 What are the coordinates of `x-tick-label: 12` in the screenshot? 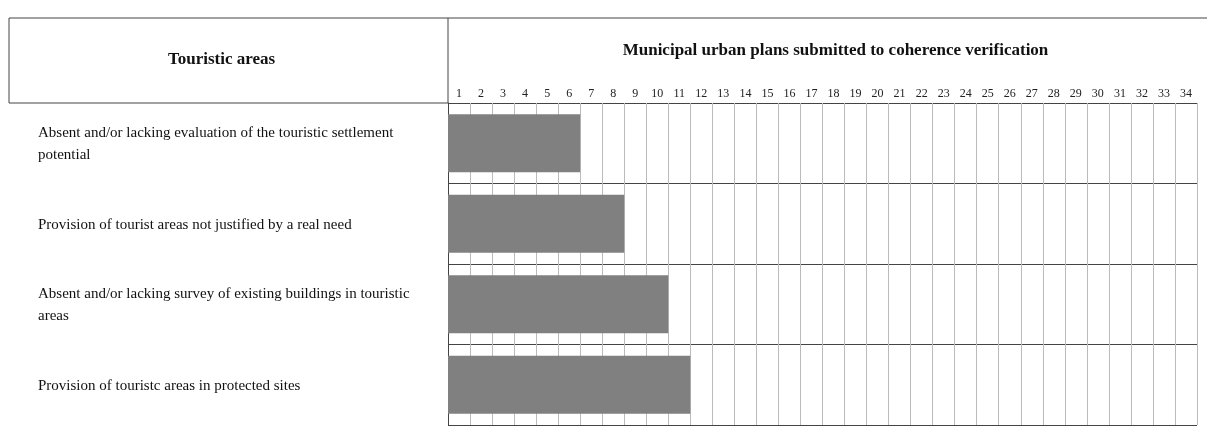 It's located at (701, 93).